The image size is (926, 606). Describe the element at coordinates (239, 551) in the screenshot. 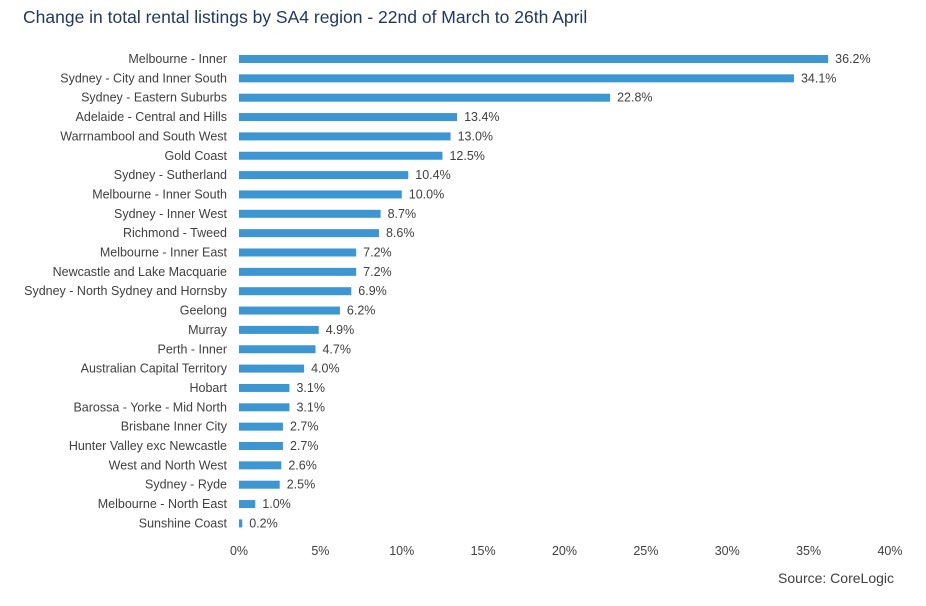

I see `x-tick-label: 0%` at that location.